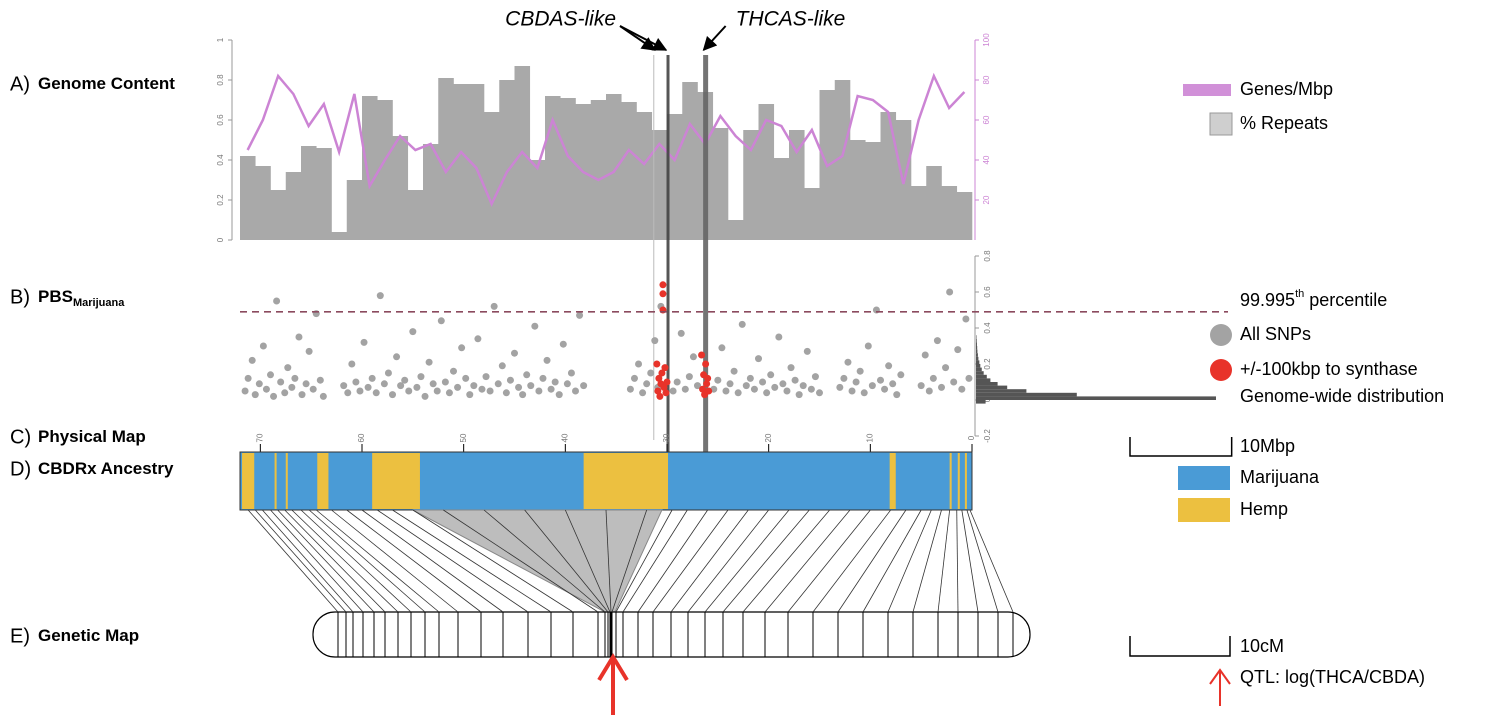  Describe the element at coordinates (1313, 299) in the screenshot. I see `threshold-label: 99.995th percentile` at that location.